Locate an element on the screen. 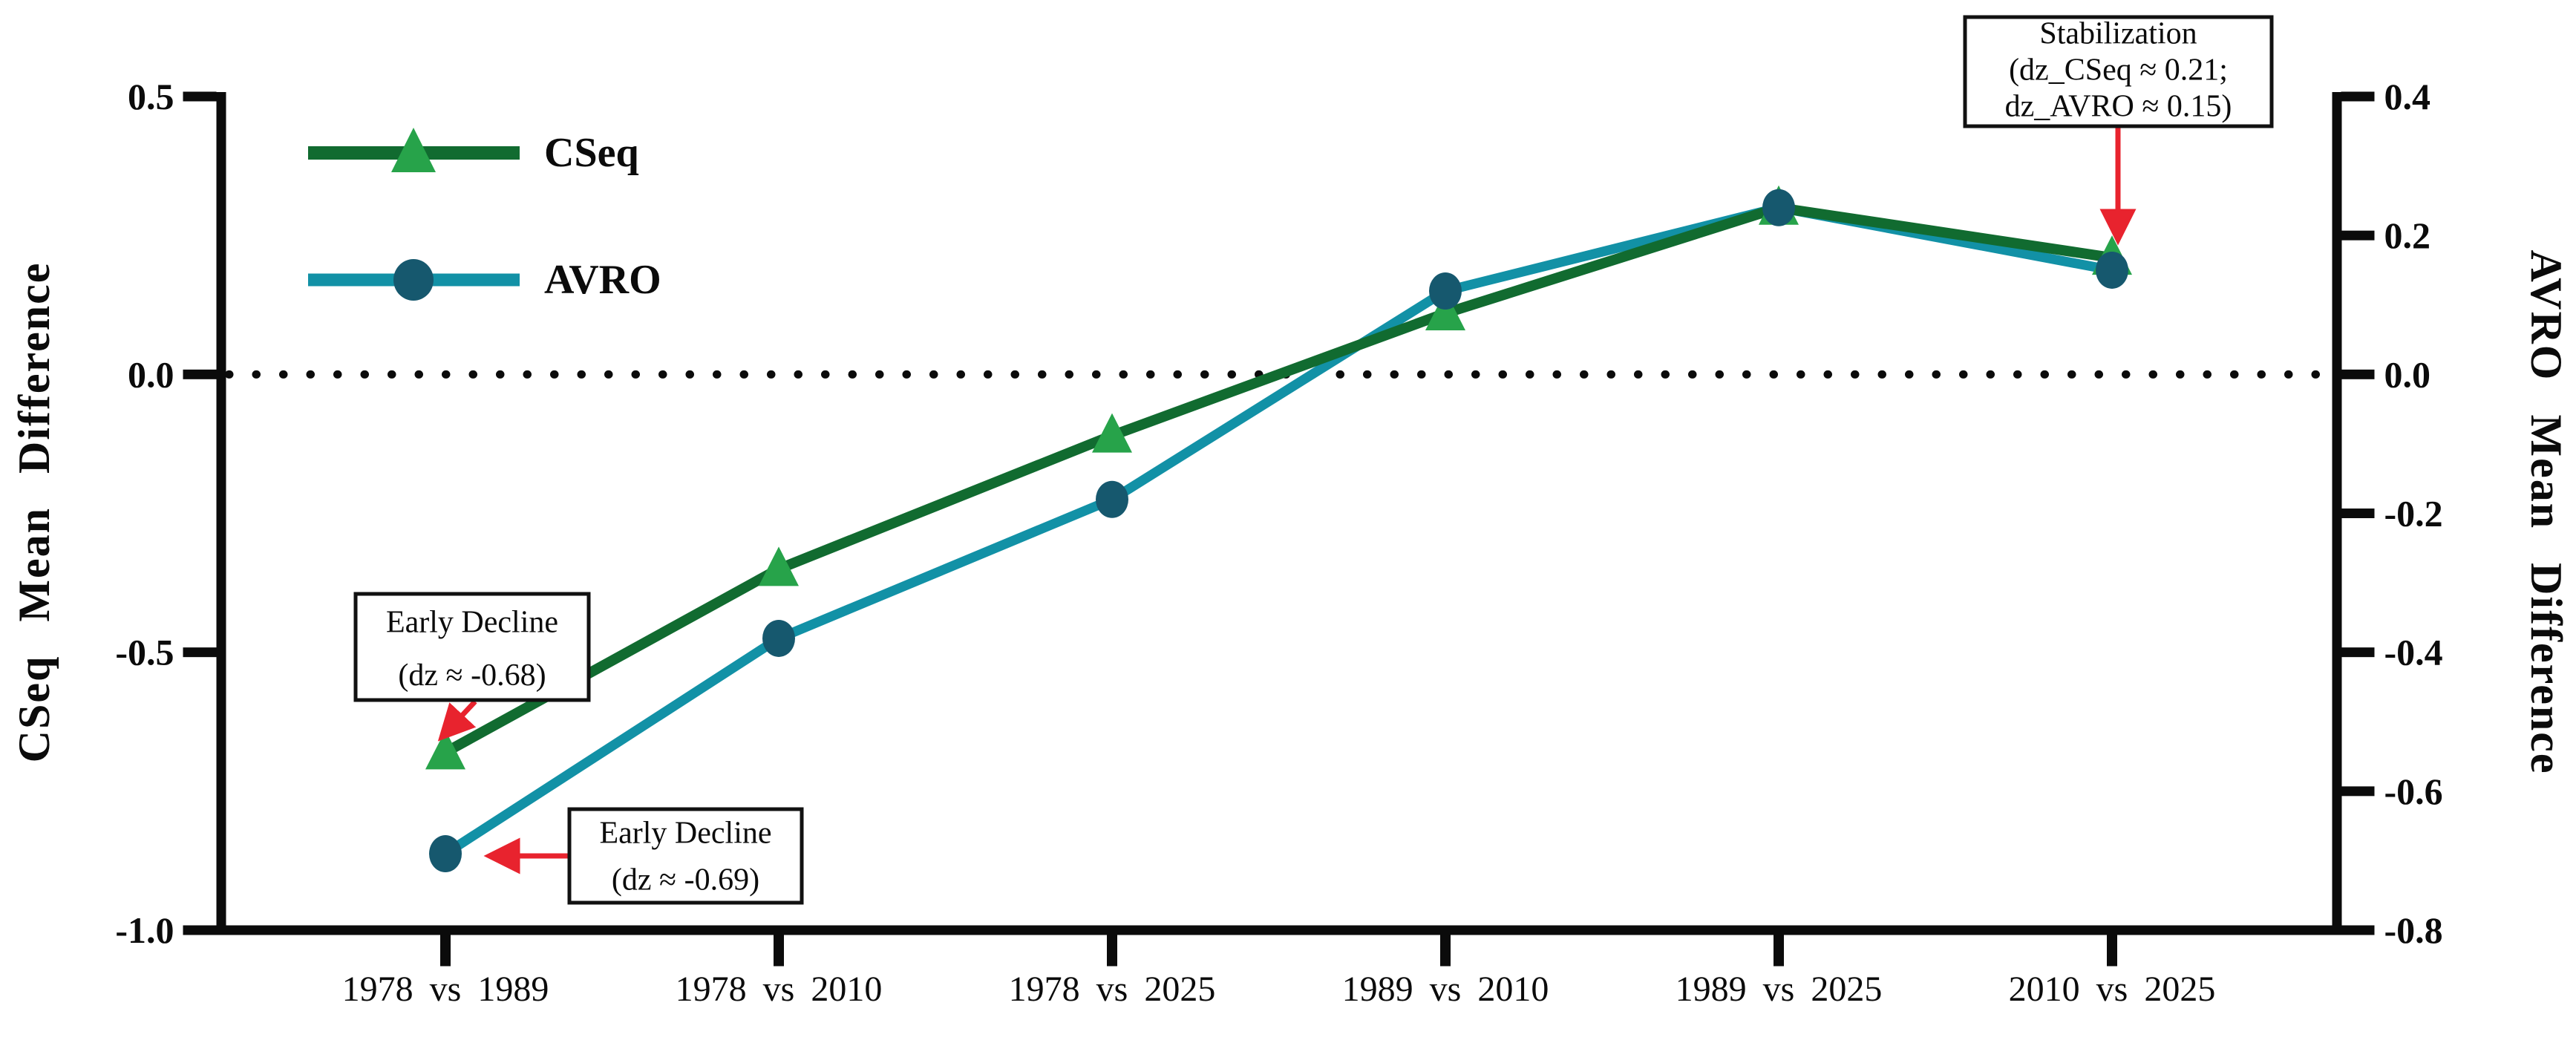  right-axis-tick-label: 0.2 is located at coordinates (2407, 235).